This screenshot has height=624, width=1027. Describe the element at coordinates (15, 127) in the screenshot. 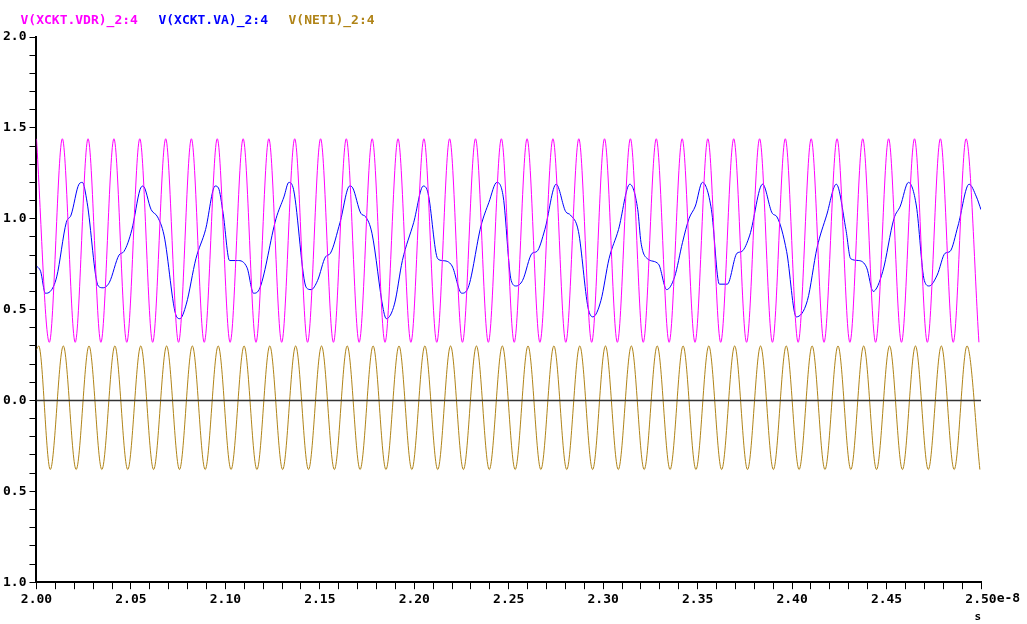

I see `y-tick-label: 1.5` at that location.